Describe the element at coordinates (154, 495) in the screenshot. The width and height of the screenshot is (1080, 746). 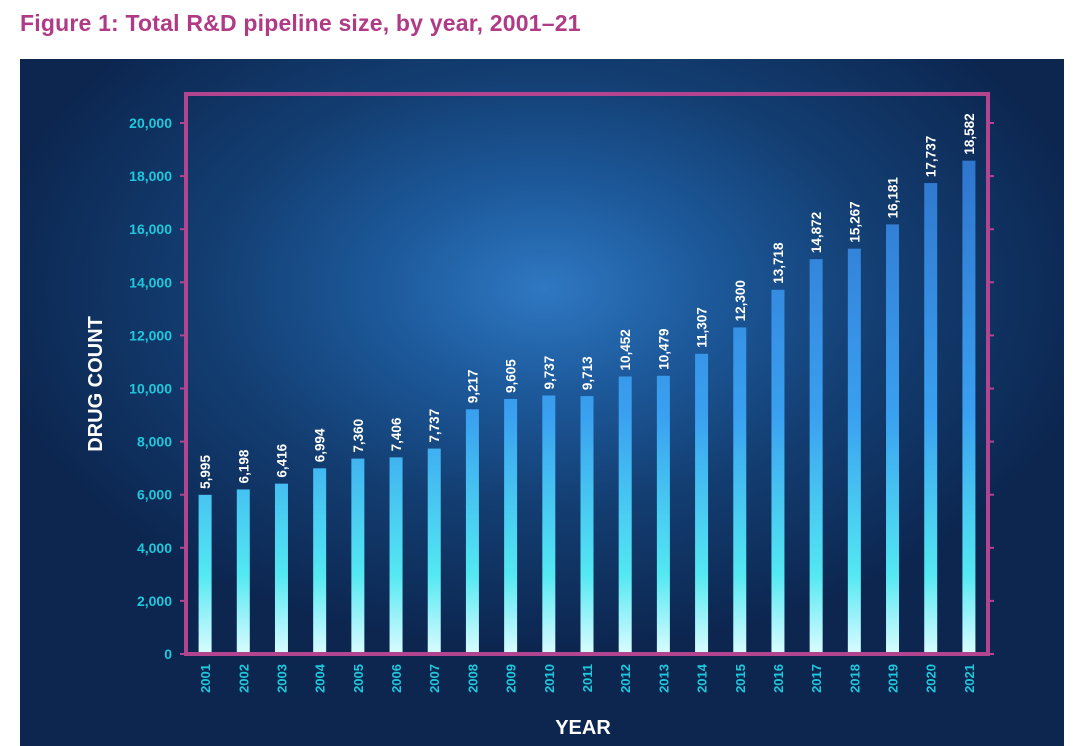
I see `y-tick-label: 6,000` at that location.